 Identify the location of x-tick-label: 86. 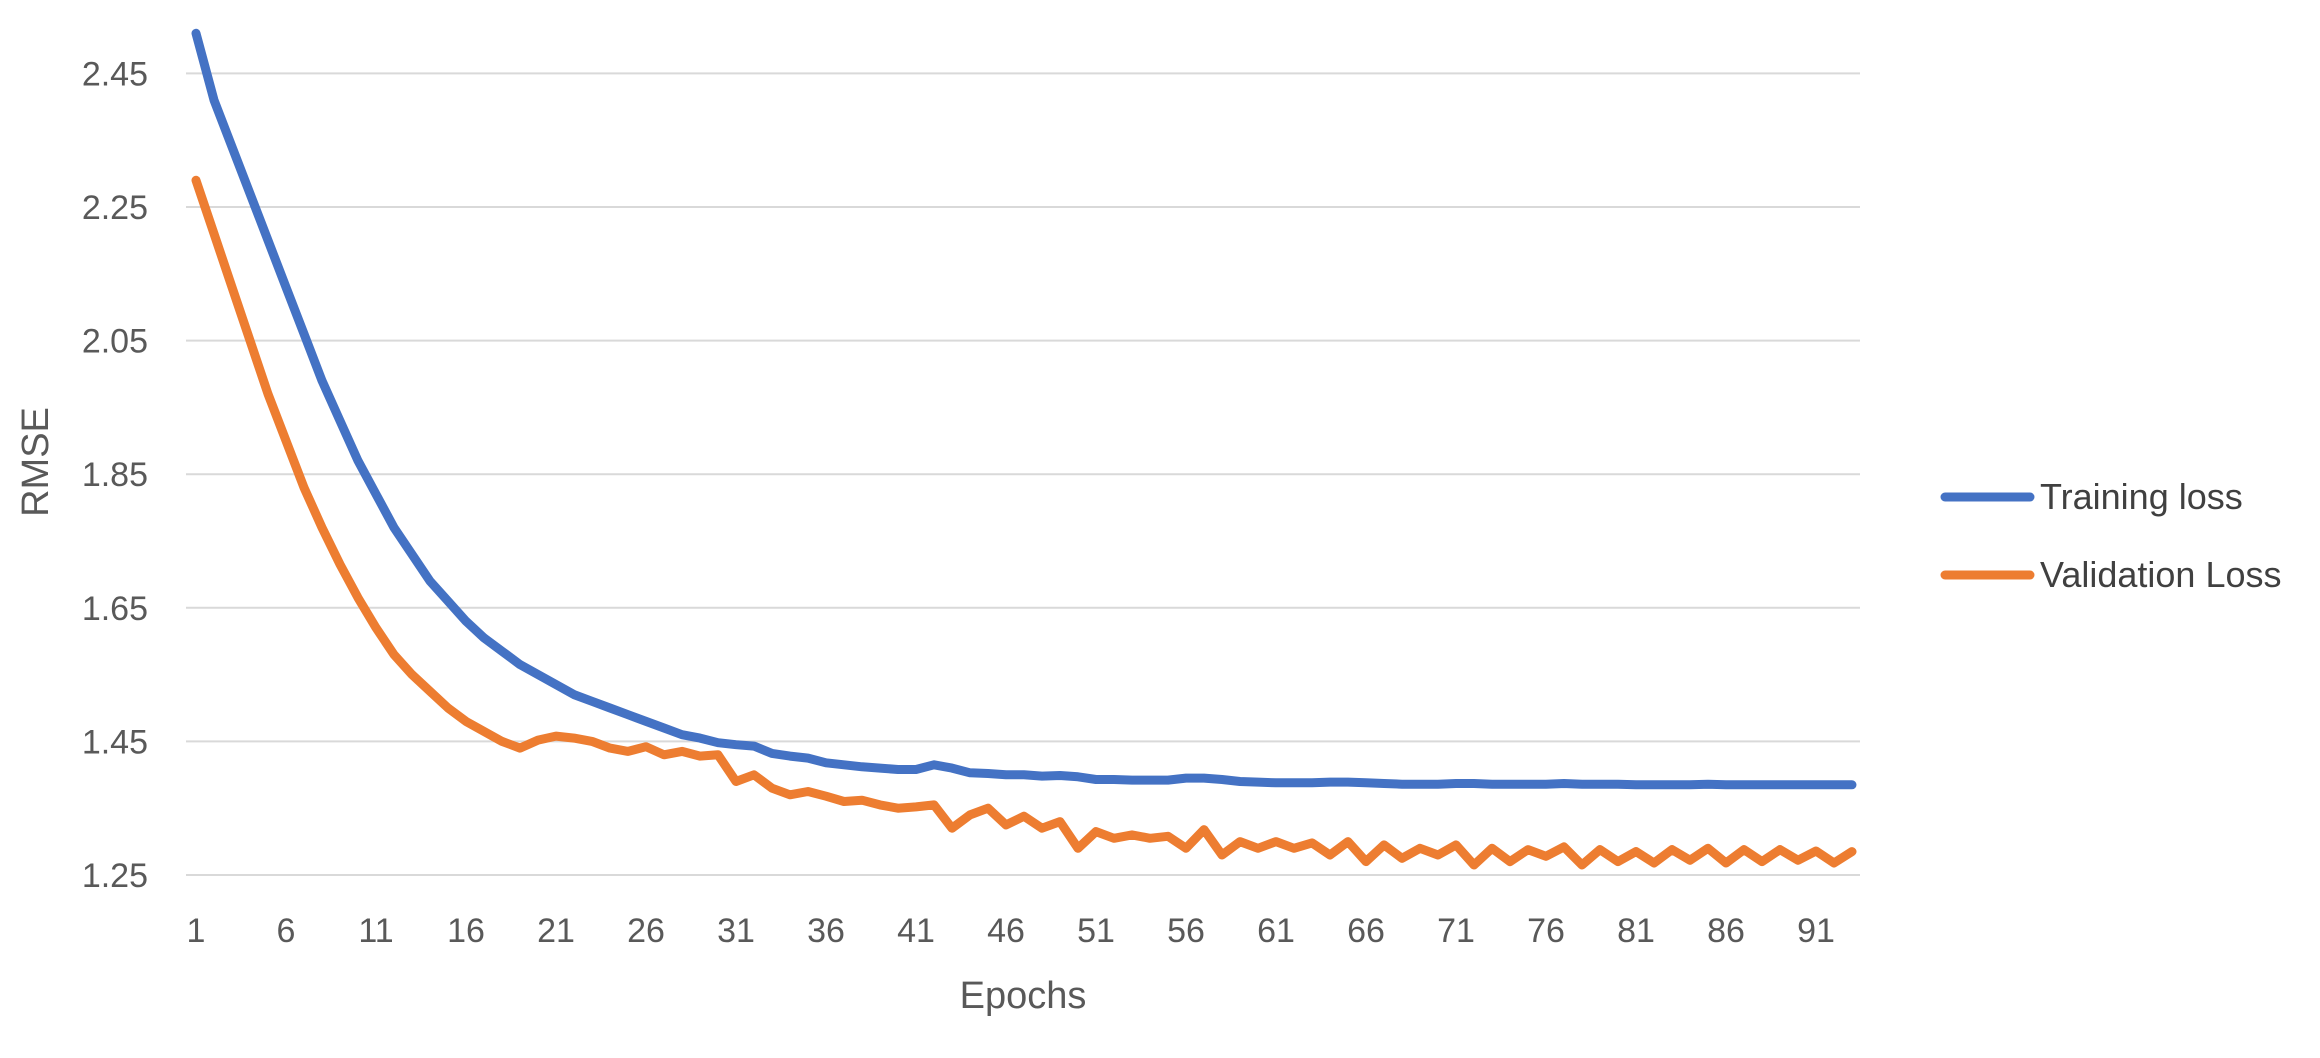
(1726, 931).